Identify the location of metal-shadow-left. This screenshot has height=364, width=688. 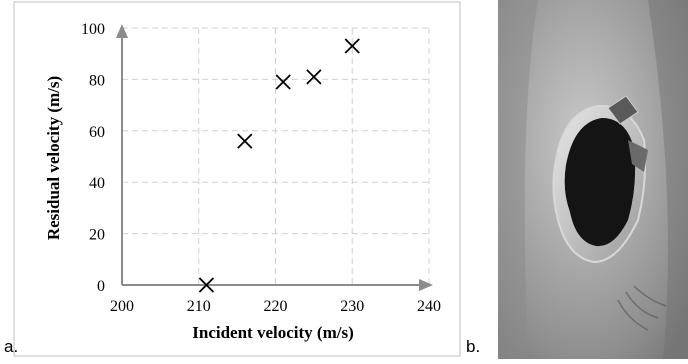
(518, 179).